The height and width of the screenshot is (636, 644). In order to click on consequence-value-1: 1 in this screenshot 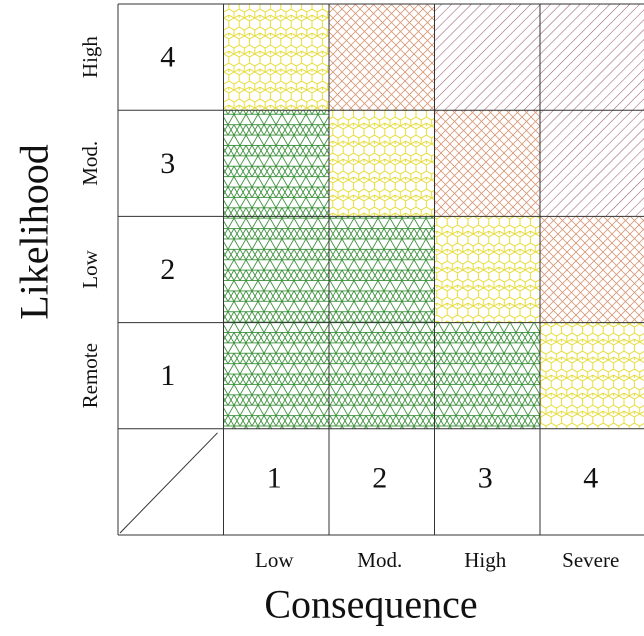, I will do `click(274, 477)`.